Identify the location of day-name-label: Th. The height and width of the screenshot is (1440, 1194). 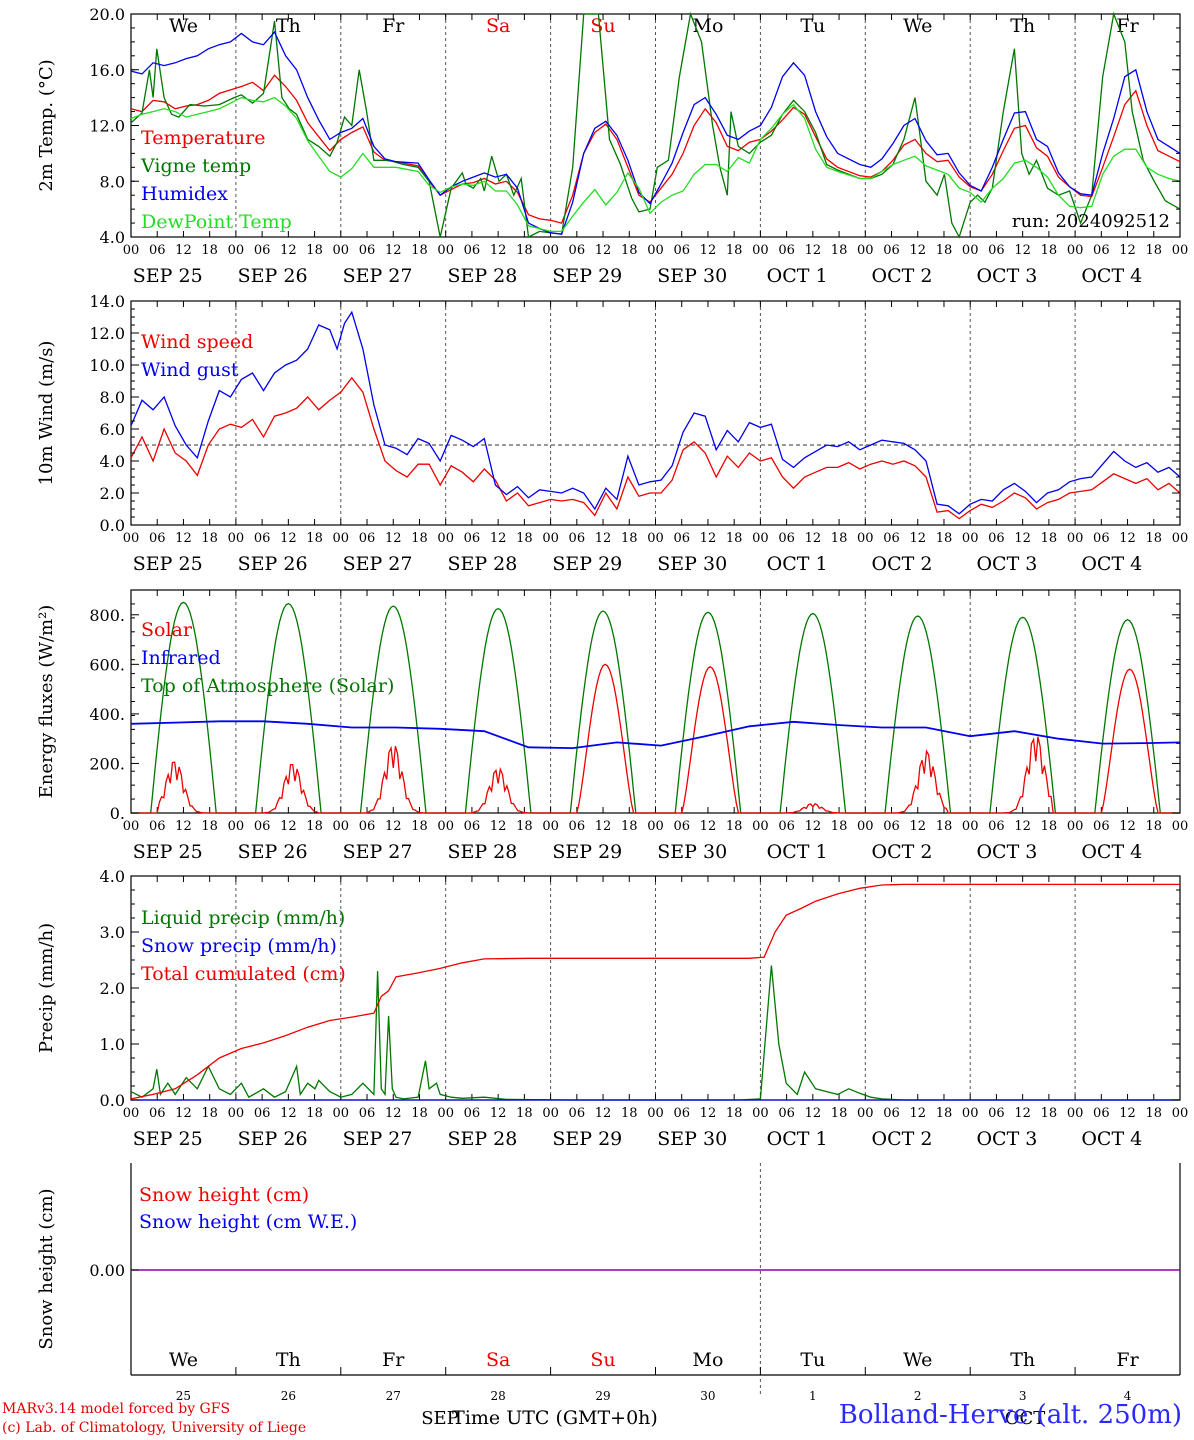
(1022, 1360).